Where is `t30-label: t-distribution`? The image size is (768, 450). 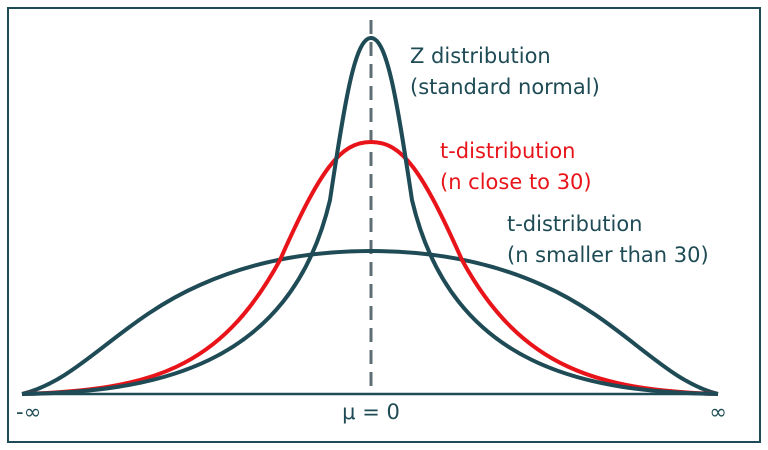
t30-label: t-distribution is located at coordinates (508, 151).